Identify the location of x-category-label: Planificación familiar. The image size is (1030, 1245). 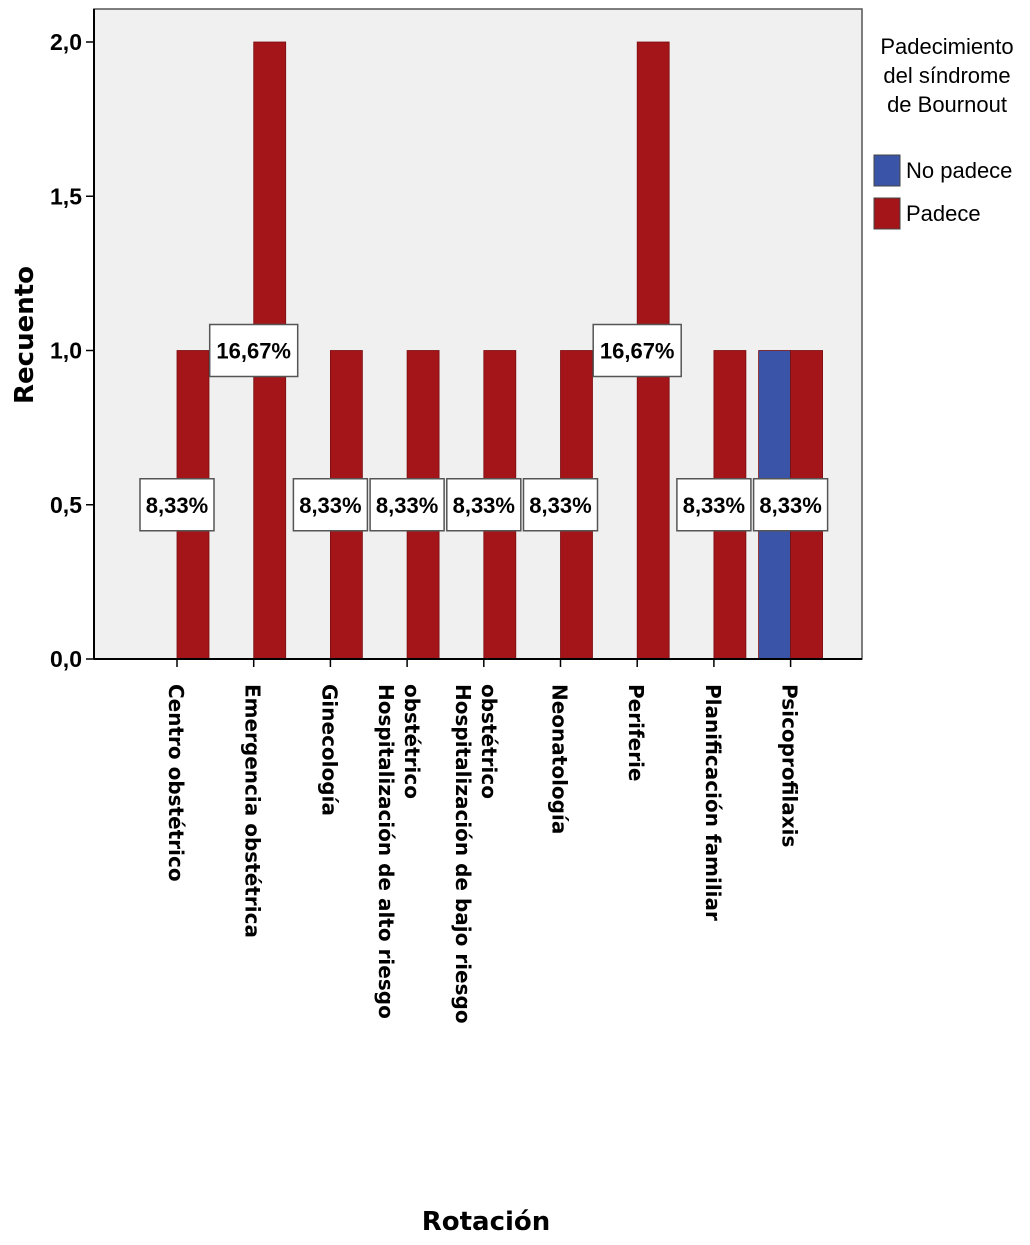
(713, 802).